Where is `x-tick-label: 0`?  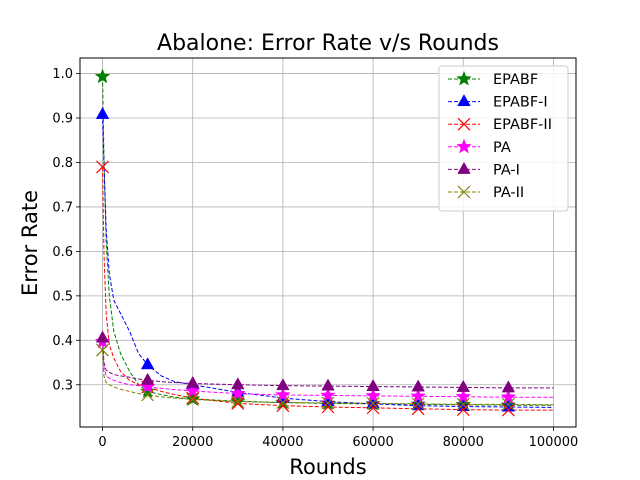 x-tick-label: 0 is located at coordinates (102, 442).